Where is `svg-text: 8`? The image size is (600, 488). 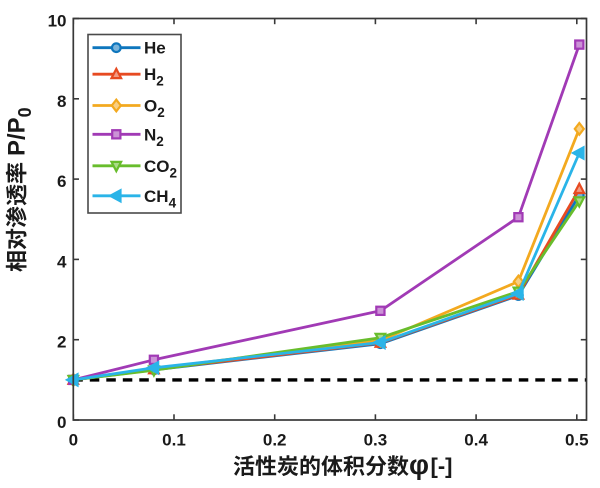 svg-text: 8 is located at coordinates (61, 101).